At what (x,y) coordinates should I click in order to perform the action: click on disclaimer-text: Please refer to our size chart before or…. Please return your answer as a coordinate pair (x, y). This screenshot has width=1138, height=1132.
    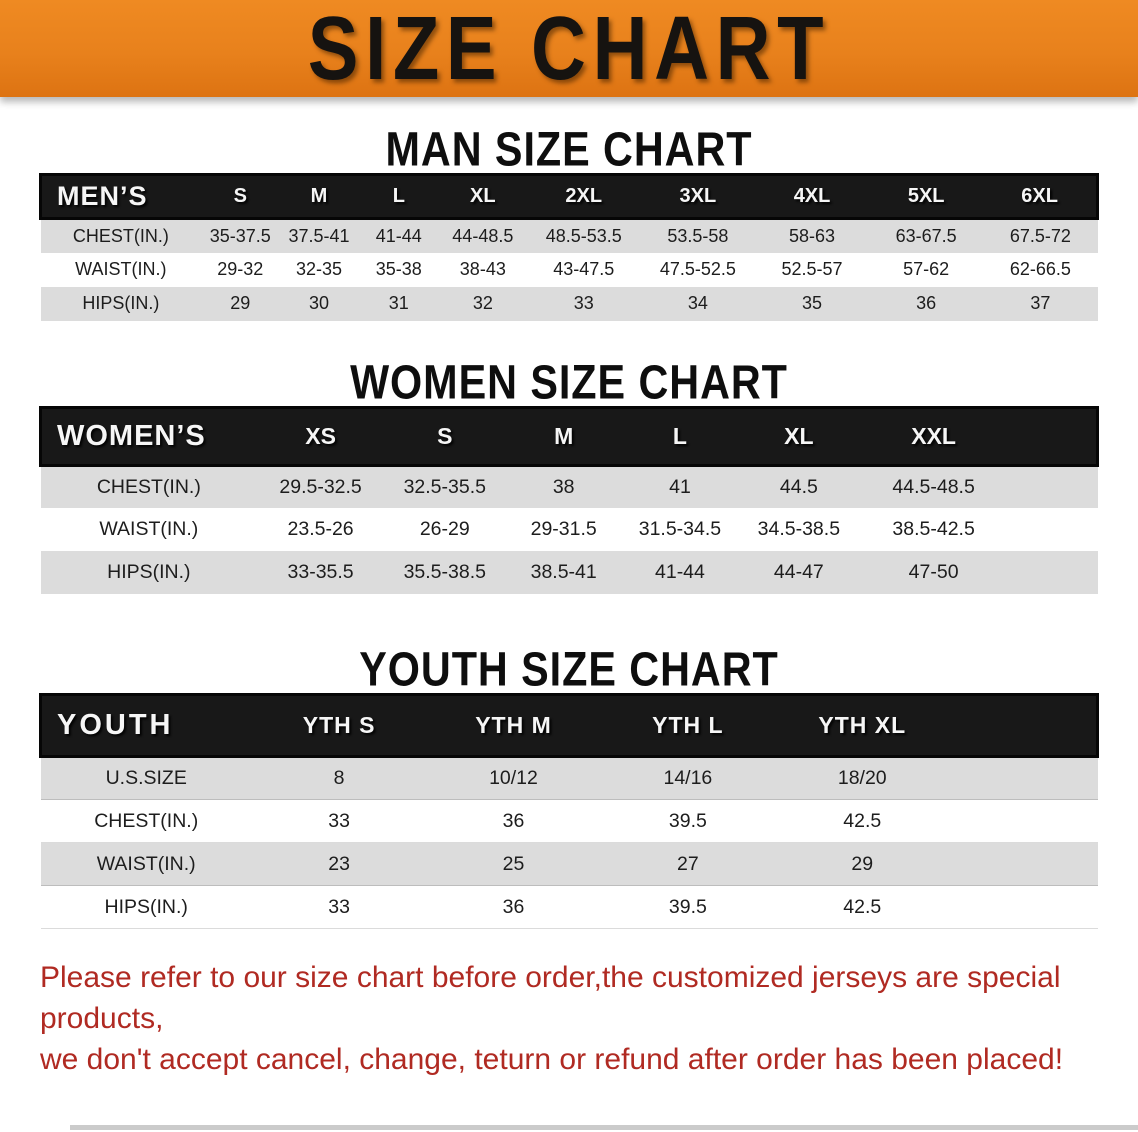
    Looking at the image, I should click on (579, 1018).